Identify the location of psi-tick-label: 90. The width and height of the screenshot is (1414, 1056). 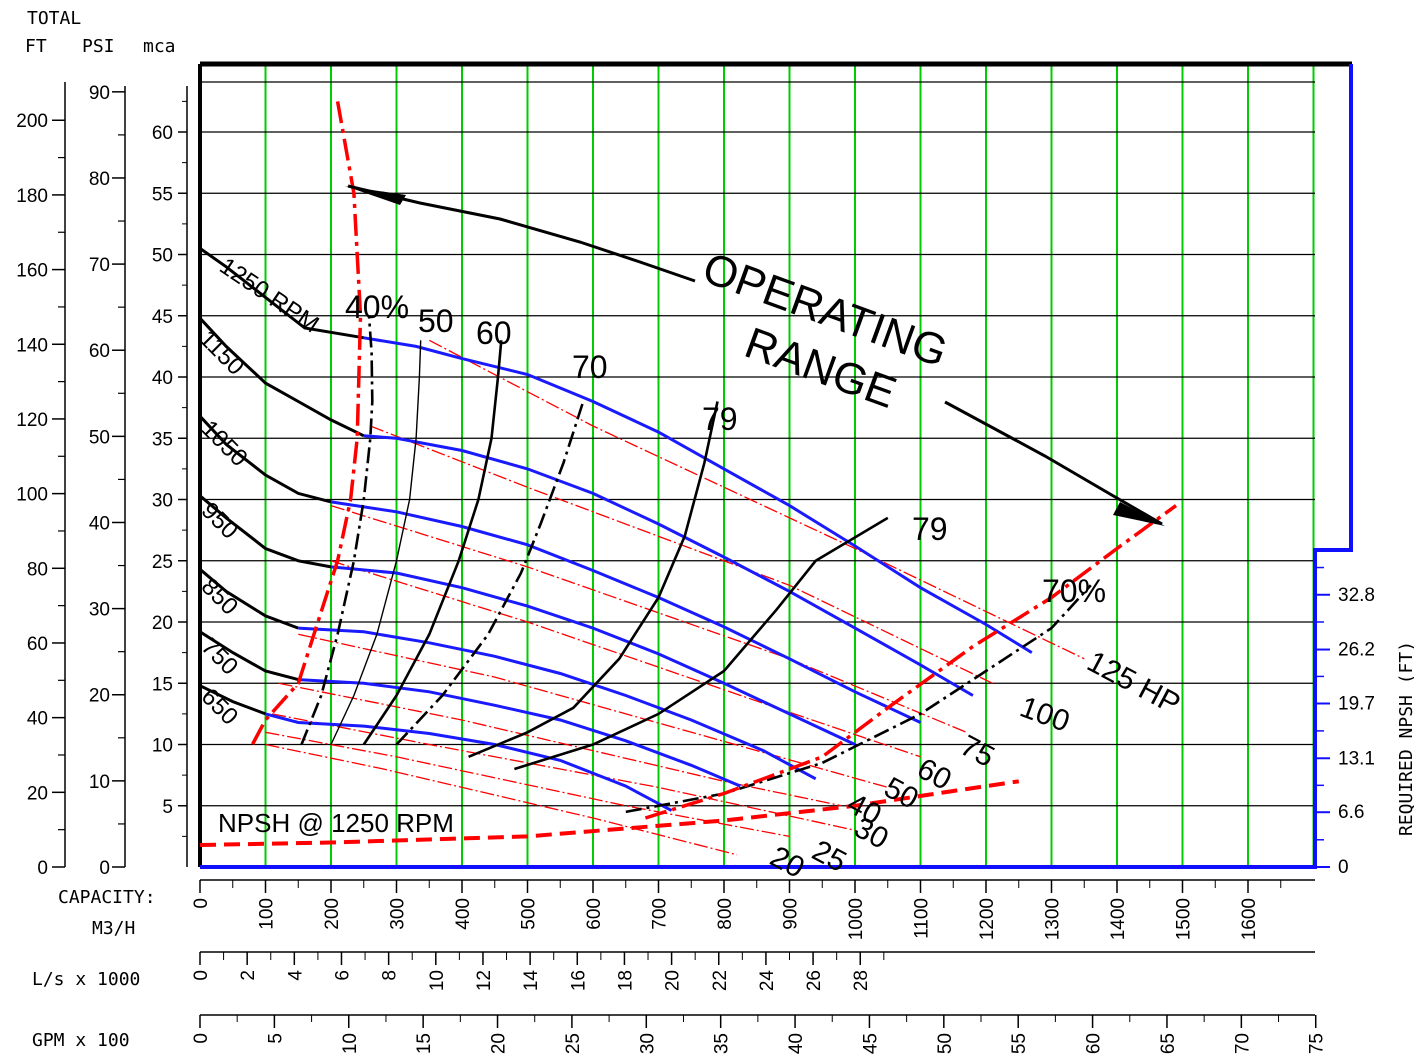
(99, 93).